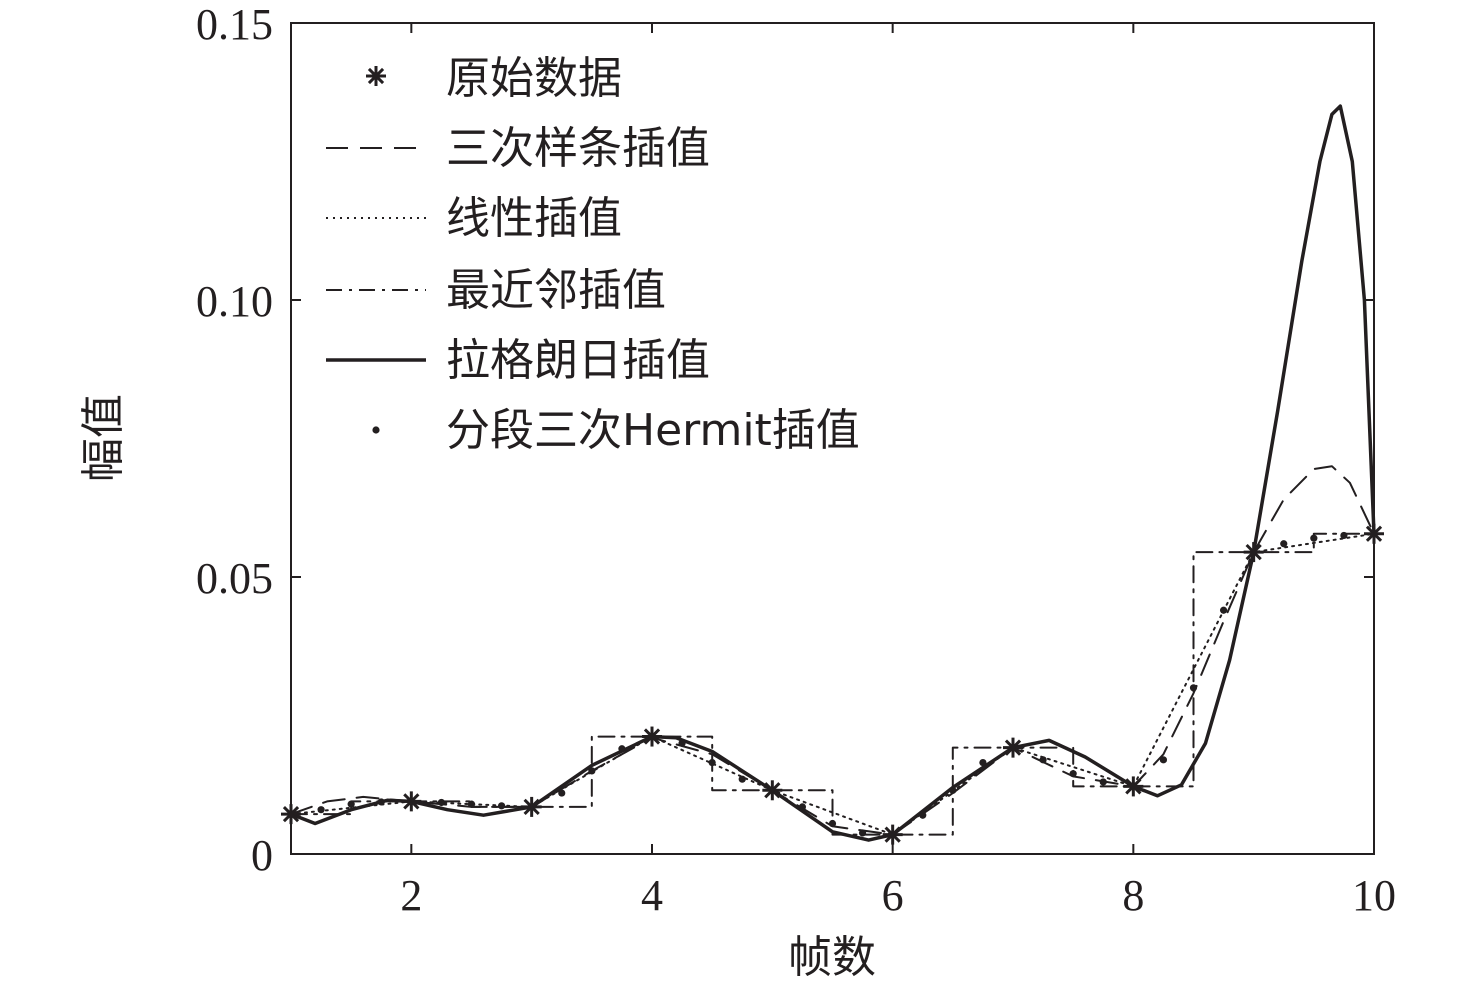 The image size is (1476, 993). I want to click on legend-label: 原始数据, so click(534, 78).